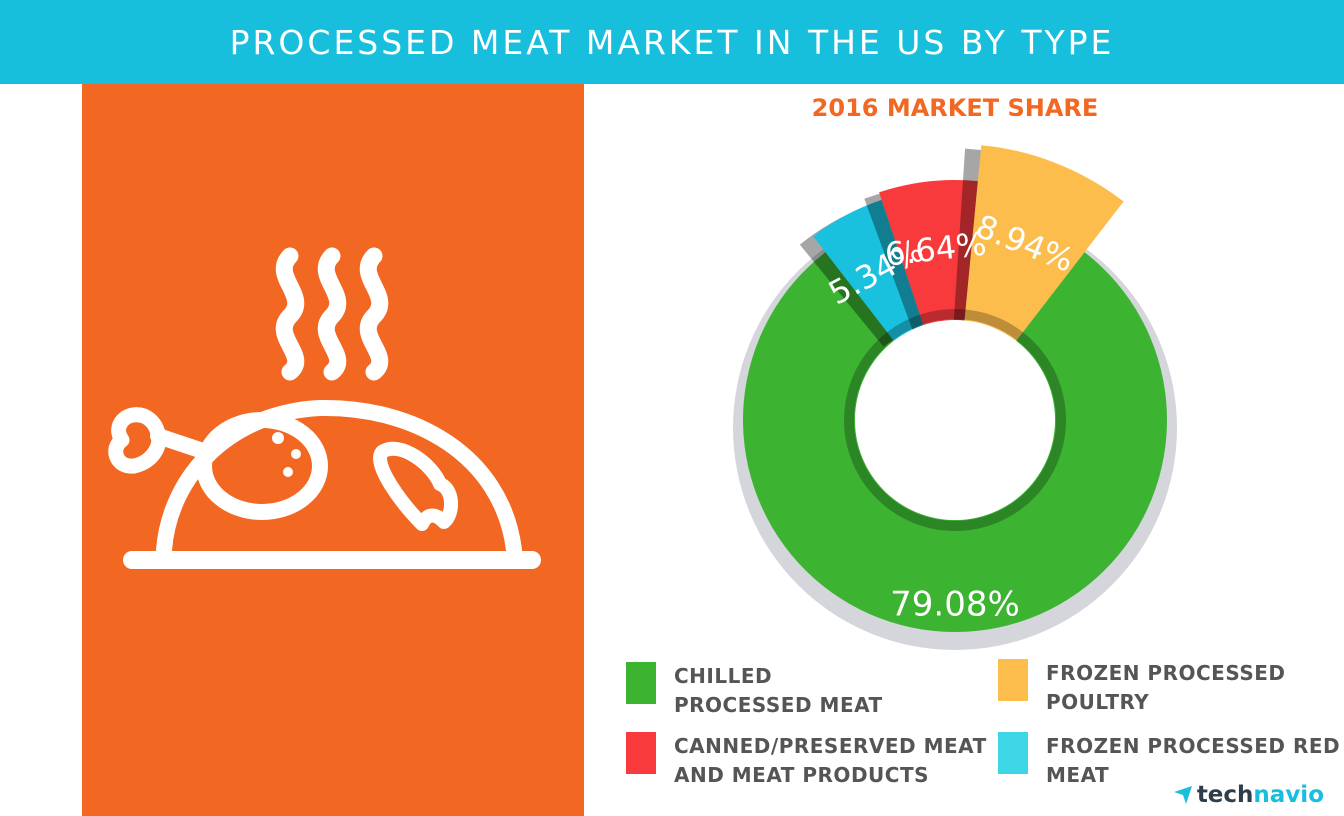 The image size is (1344, 816). What do you see at coordinates (955, 108) in the screenshot?
I see `chart-title: 2016 MARKET SHARE` at bounding box center [955, 108].